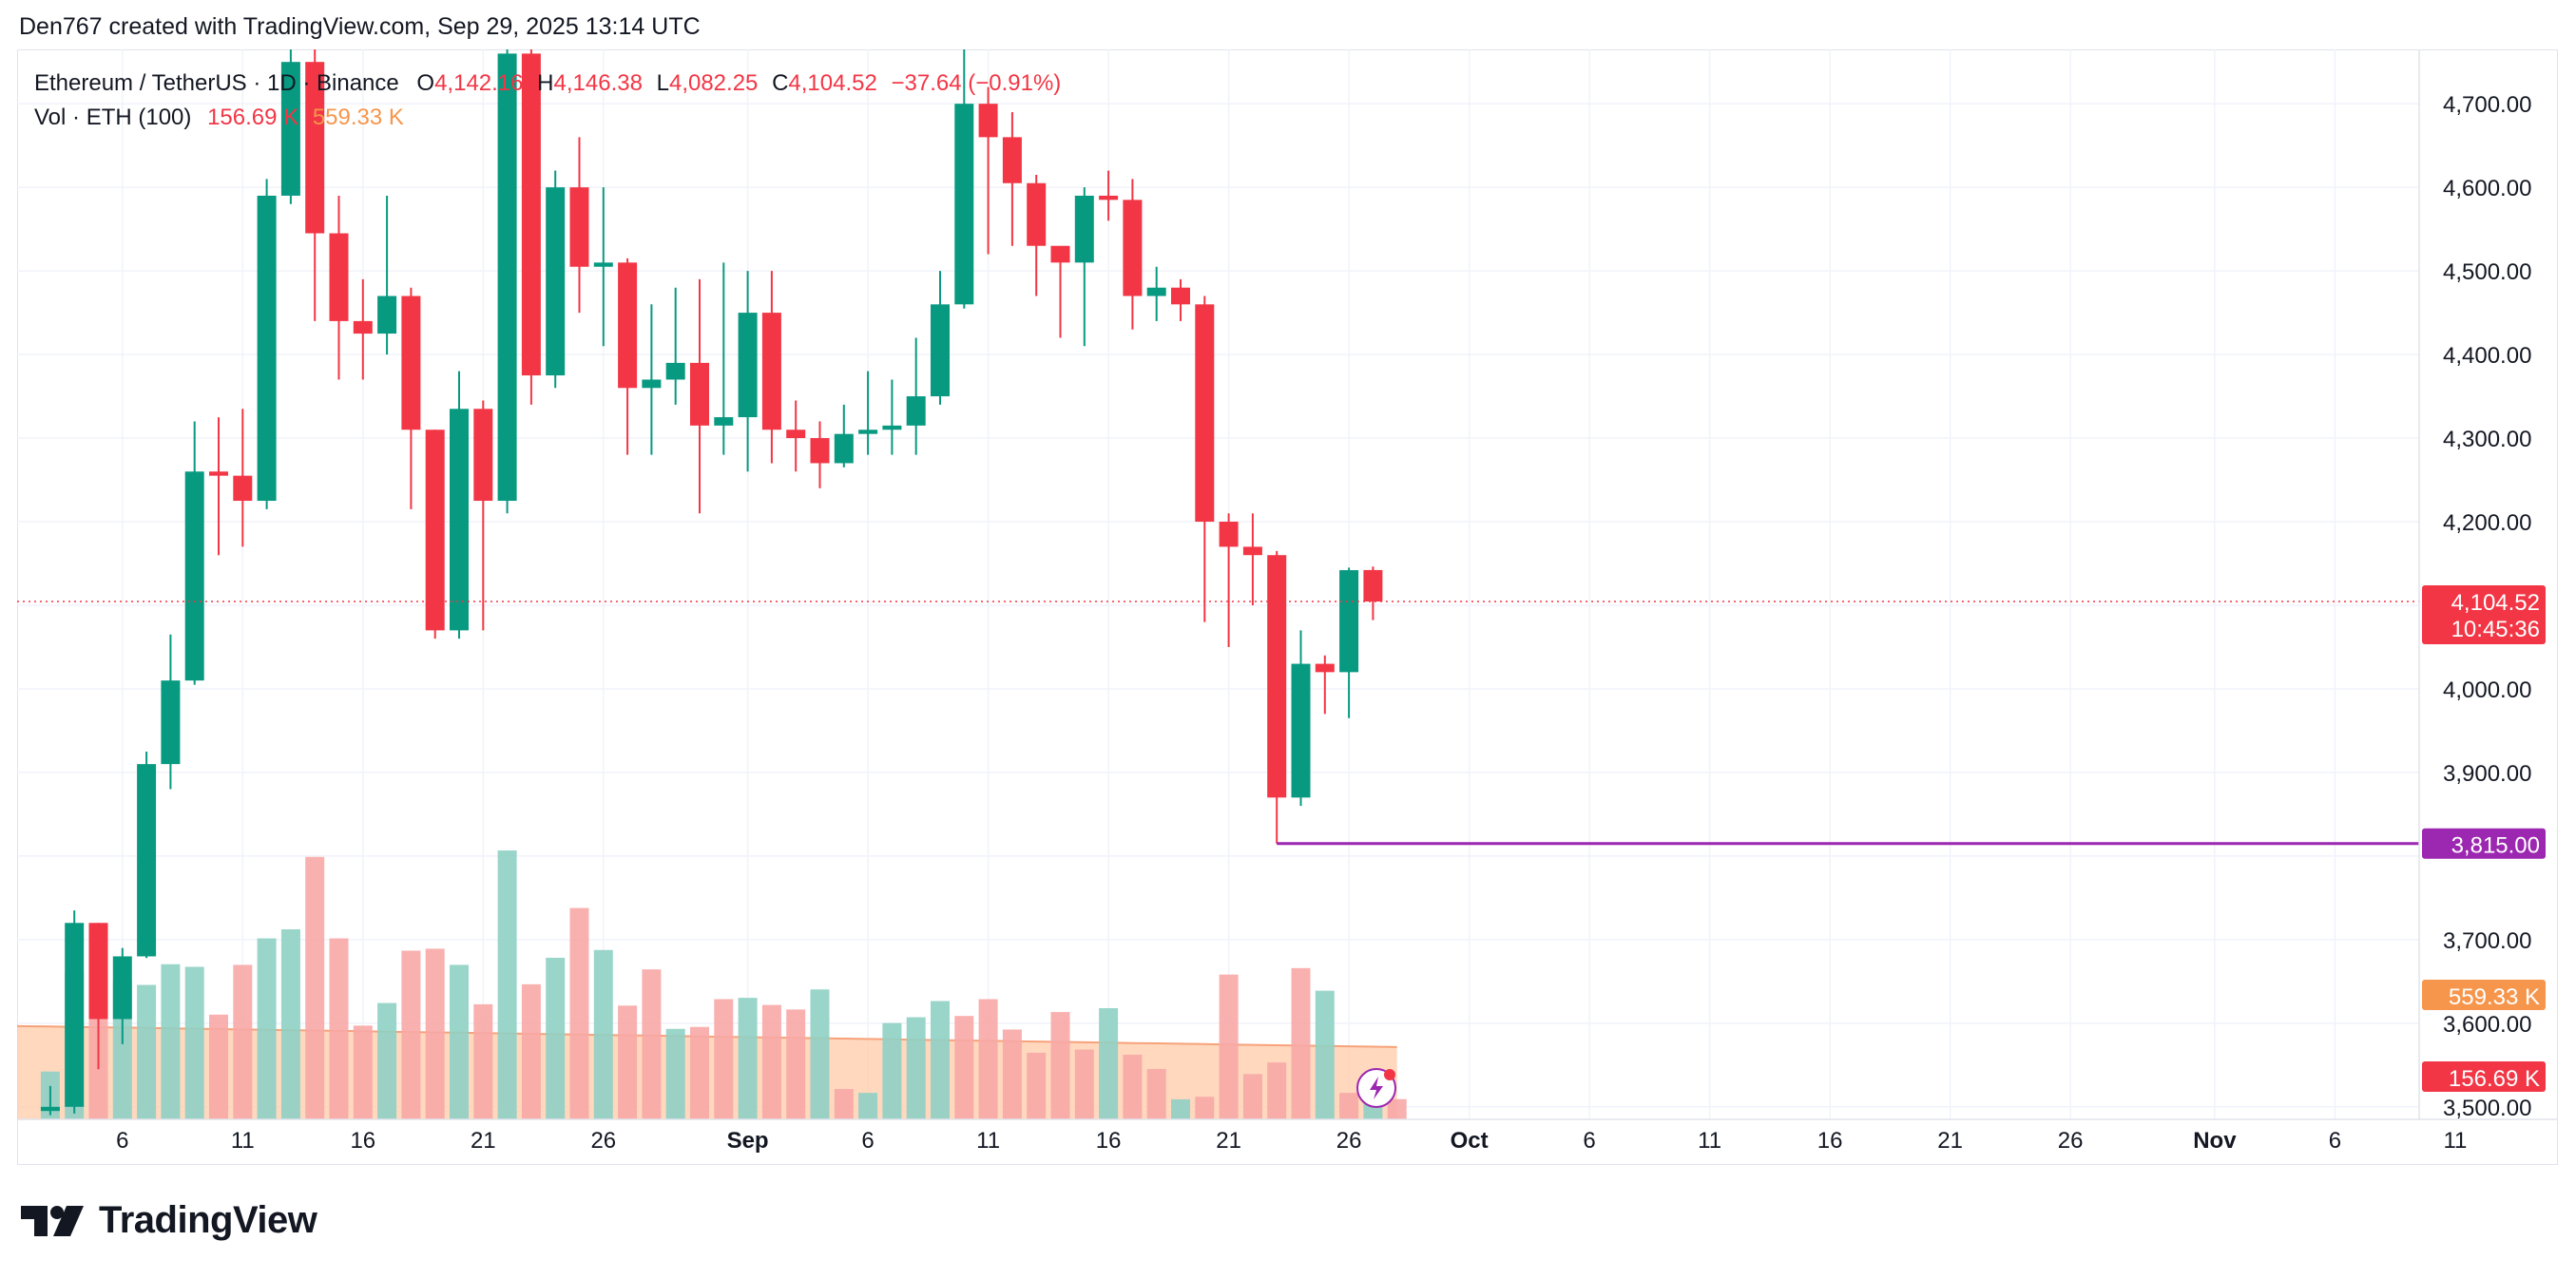  Describe the element at coordinates (713, 83) in the screenshot. I see `low-value: 4,082.25` at that location.